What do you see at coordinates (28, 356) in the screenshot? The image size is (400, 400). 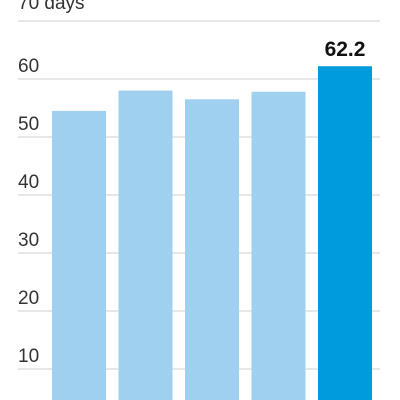 I see `y-tick-label: 10` at bounding box center [28, 356].